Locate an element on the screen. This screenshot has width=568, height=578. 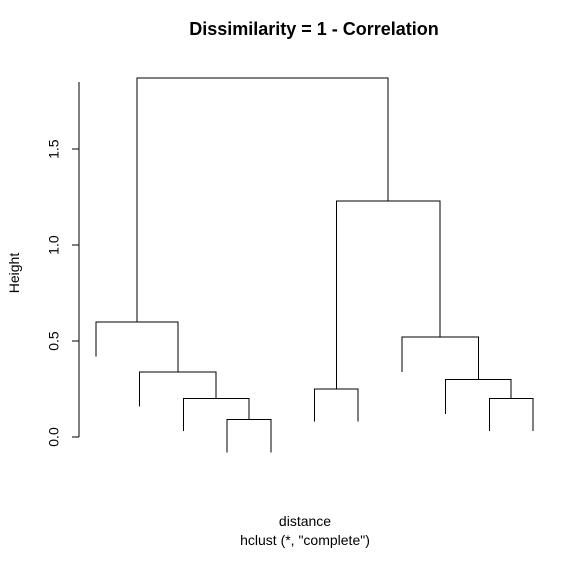
merge-link-m2 is located at coordinates (216, 415).